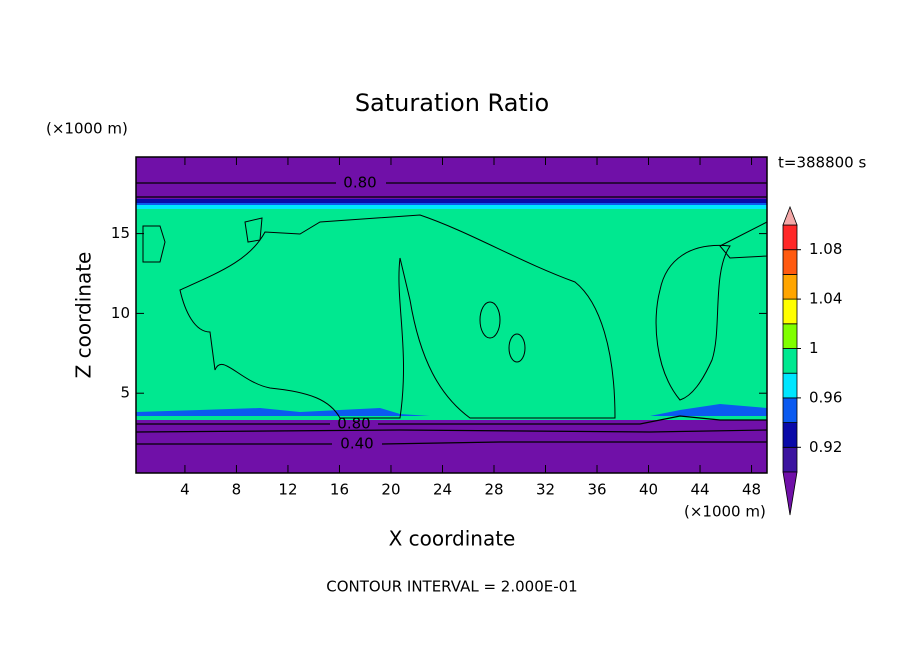 This screenshot has height=654, width=904. I want to click on y-unit: (×1000 m), so click(87, 129).